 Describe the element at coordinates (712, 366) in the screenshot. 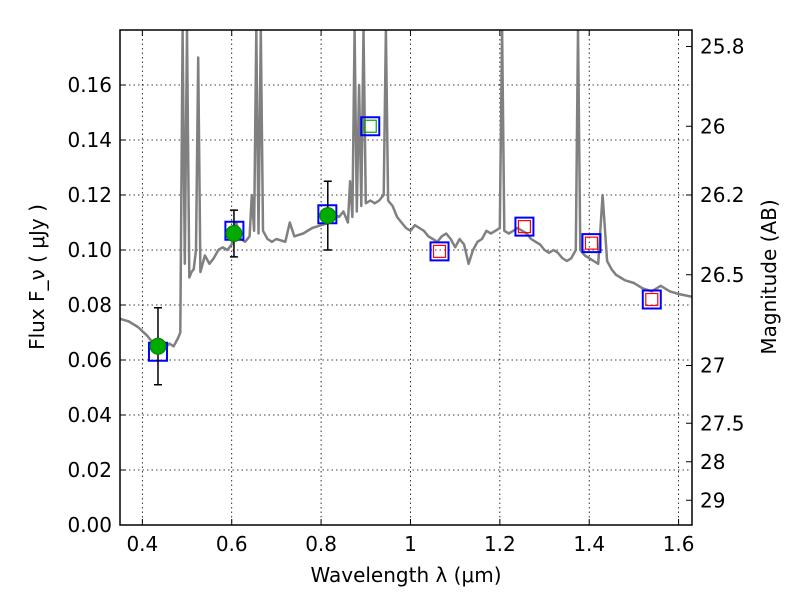

I see `right-tick-label: 27` at that location.